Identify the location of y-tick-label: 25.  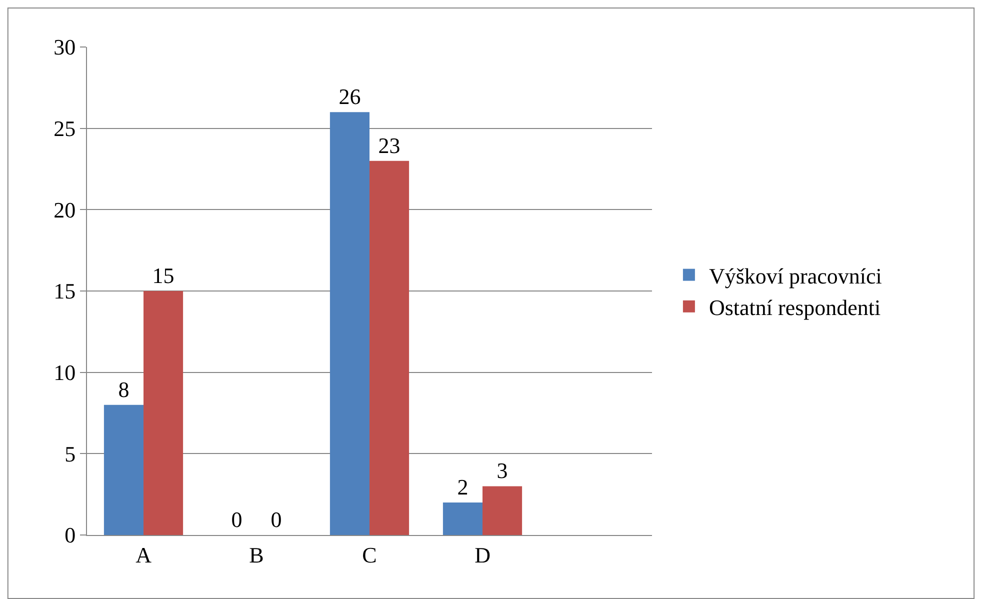
(65, 129).